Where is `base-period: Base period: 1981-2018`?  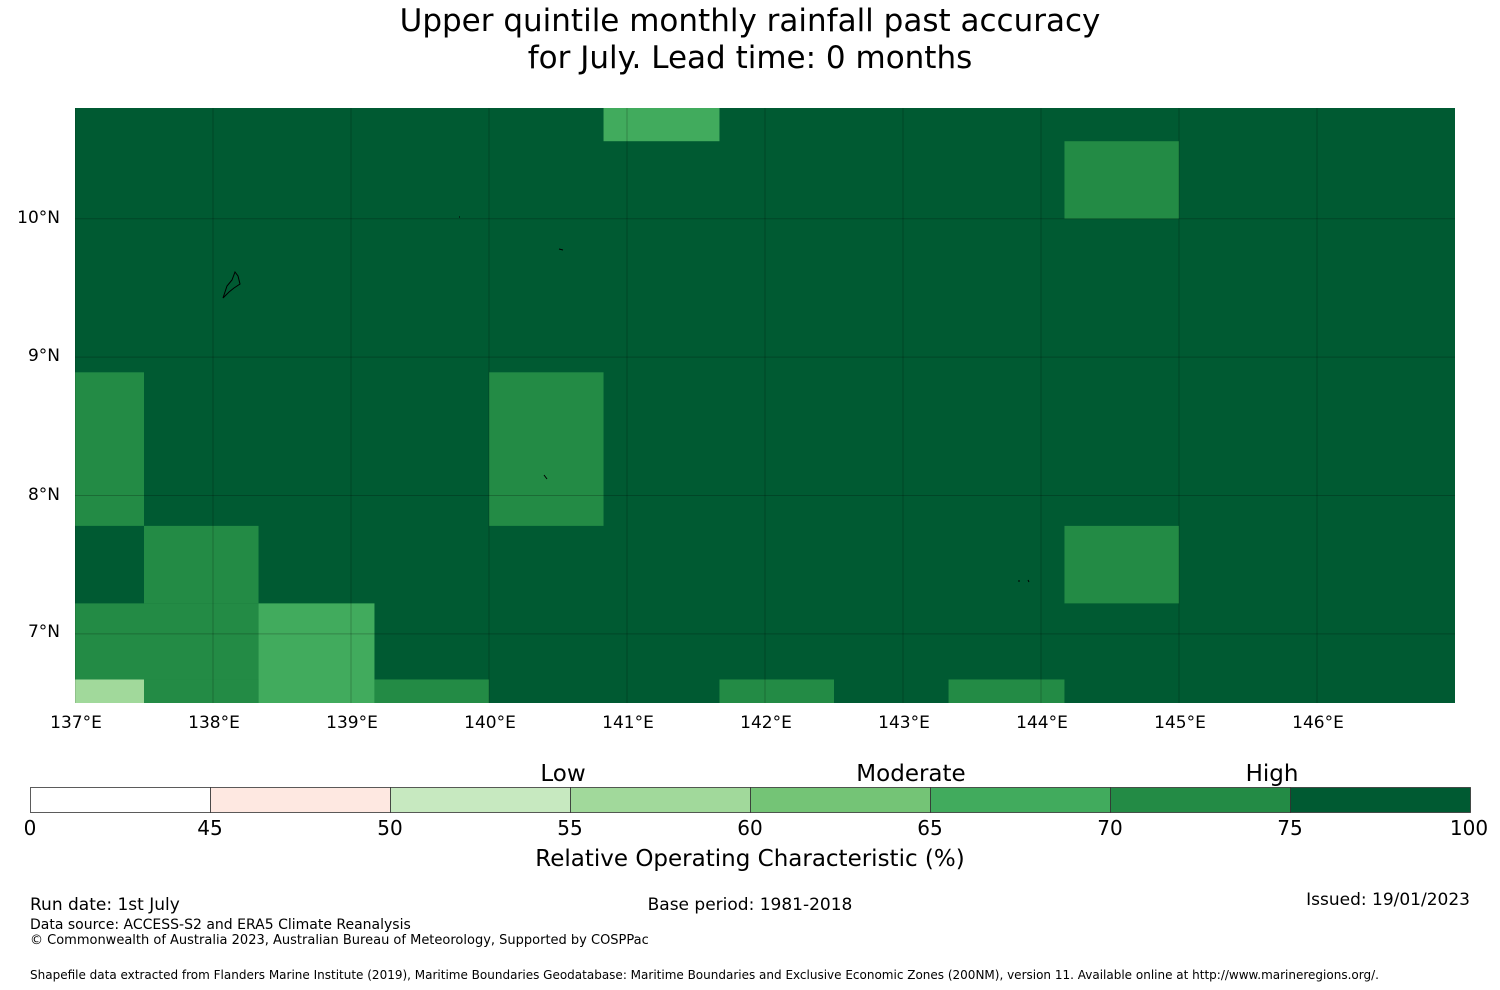
base-period: Base period: 1981-2018 is located at coordinates (750, 905).